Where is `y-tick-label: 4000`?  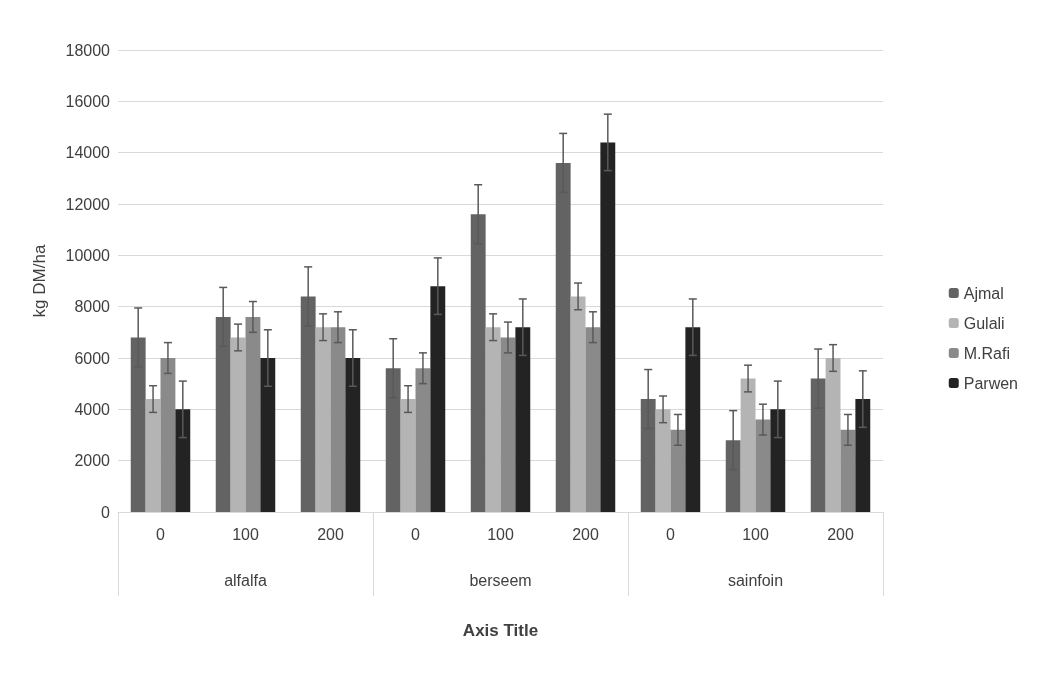
y-tick-label: 4000 is located at coordinates (92, 409).